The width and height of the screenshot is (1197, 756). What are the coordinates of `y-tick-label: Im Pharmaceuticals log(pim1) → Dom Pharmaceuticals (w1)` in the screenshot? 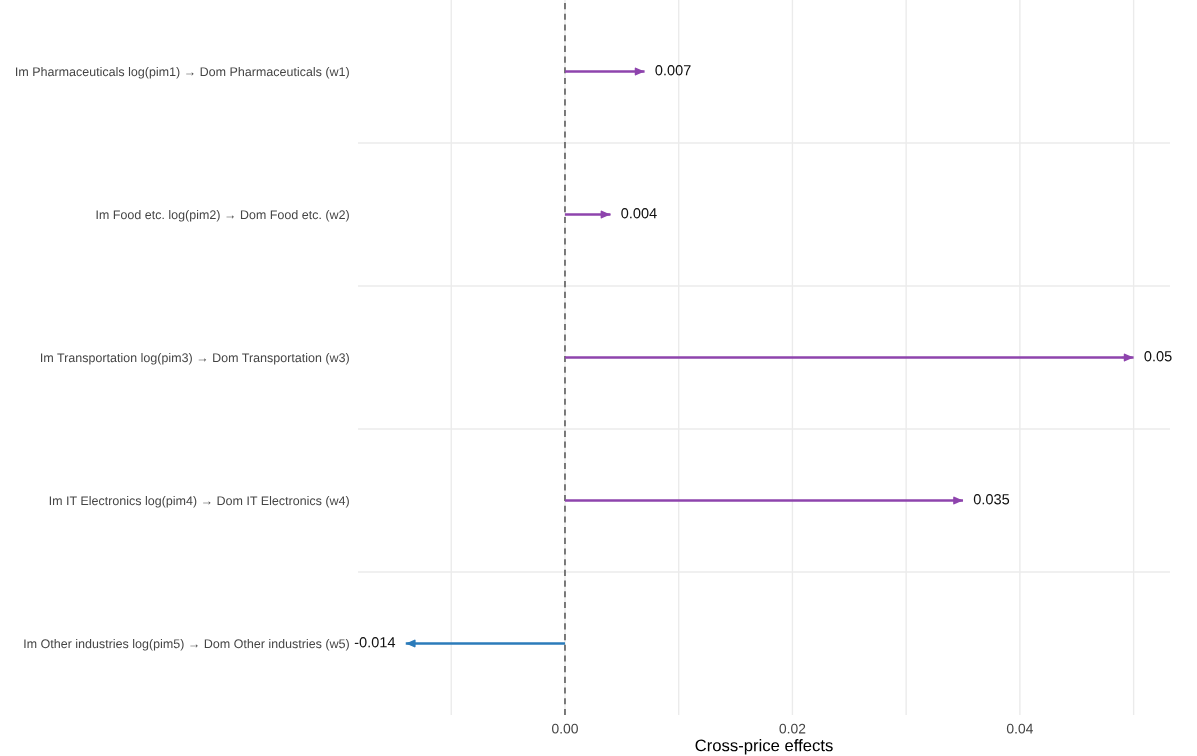 It's located at (182, 72).